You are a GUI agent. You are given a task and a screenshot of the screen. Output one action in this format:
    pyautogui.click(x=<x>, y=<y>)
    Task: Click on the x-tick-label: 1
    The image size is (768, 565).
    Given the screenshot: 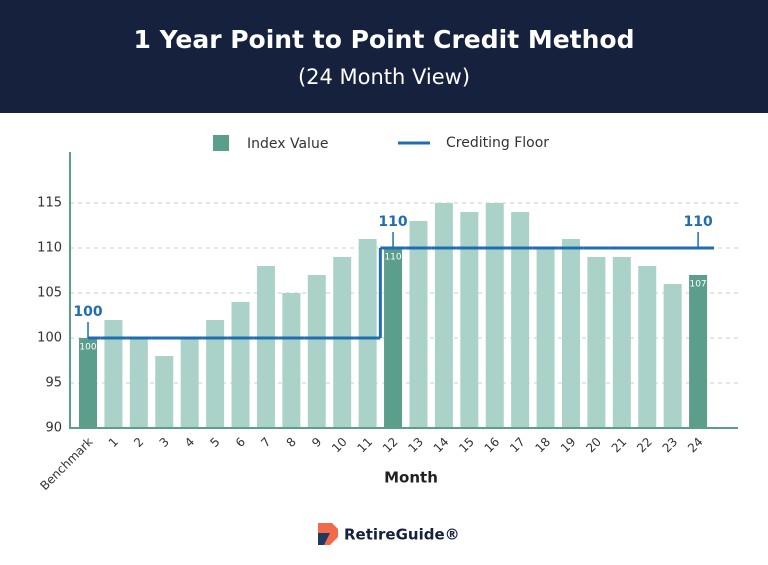 What is the action you would take?
    pyautogui.click(x=113, y=442)
    